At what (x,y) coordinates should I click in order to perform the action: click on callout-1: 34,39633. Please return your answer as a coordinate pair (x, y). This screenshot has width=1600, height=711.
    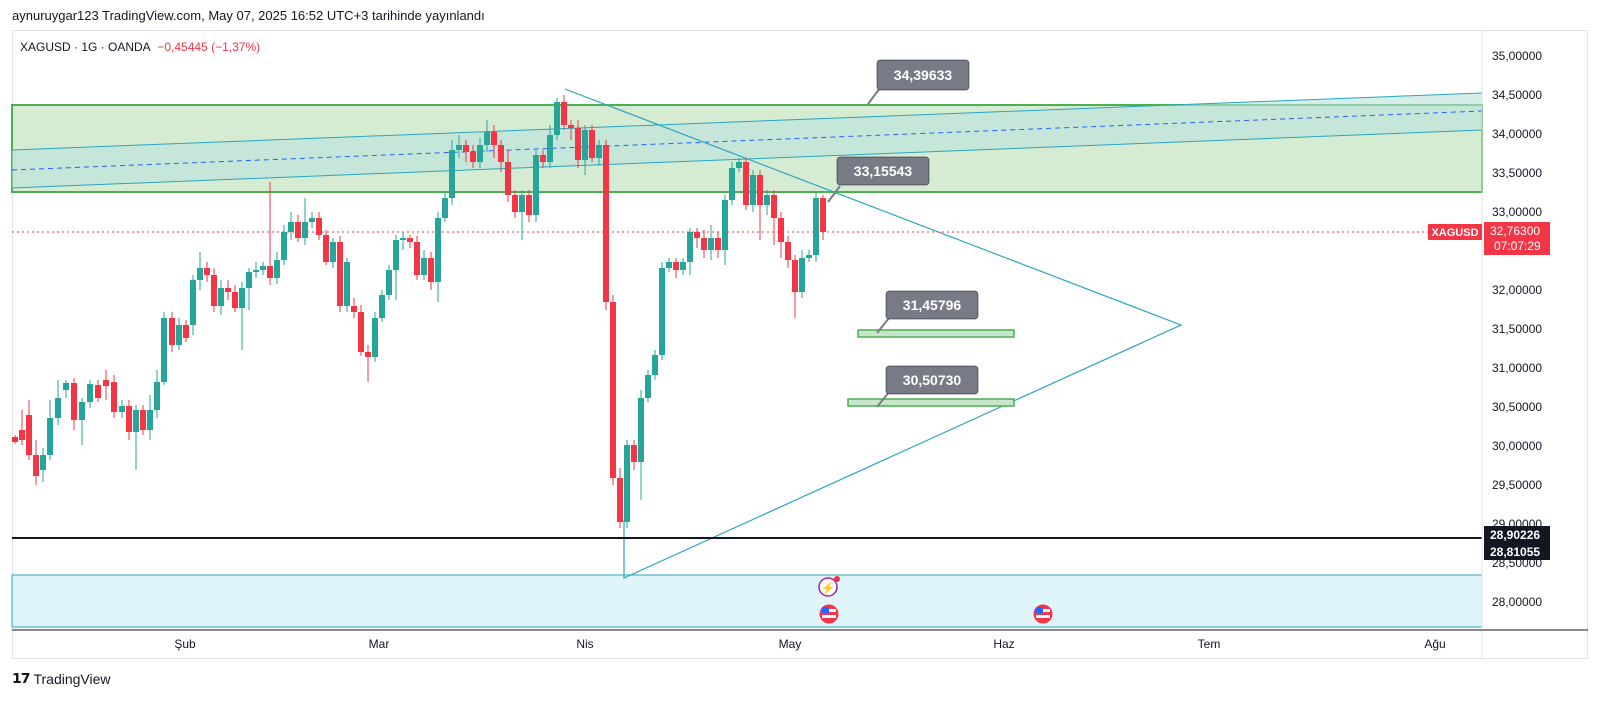
    Looking at the image, I should click on (918, 82).